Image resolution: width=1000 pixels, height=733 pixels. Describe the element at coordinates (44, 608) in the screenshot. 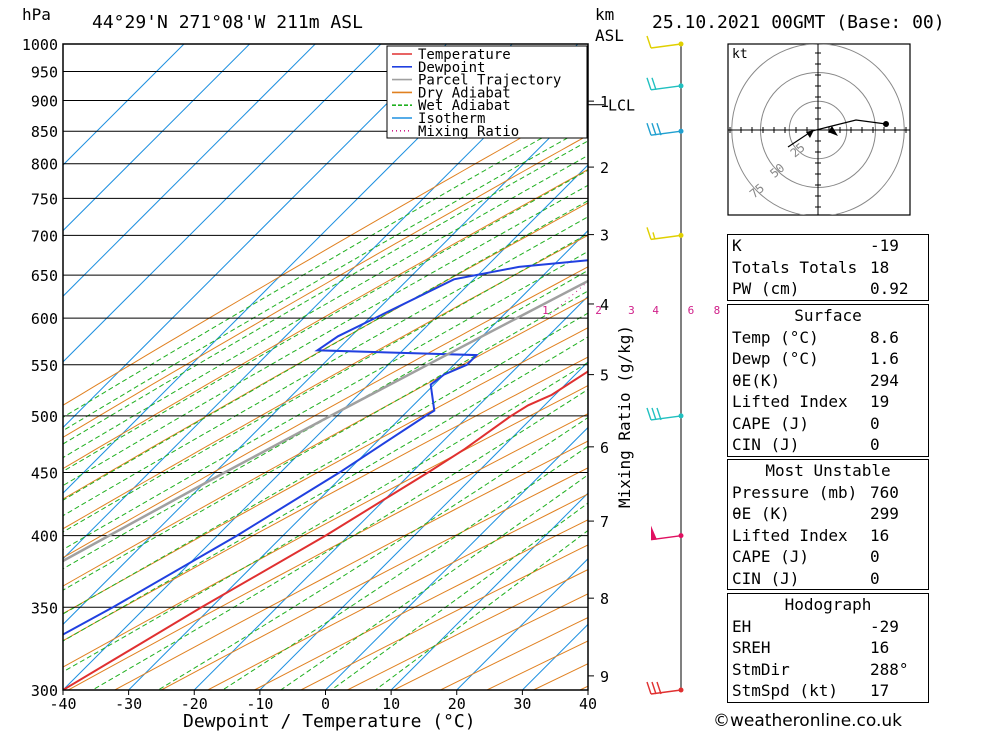

I see `pressure-tick-label: 350` at that location.